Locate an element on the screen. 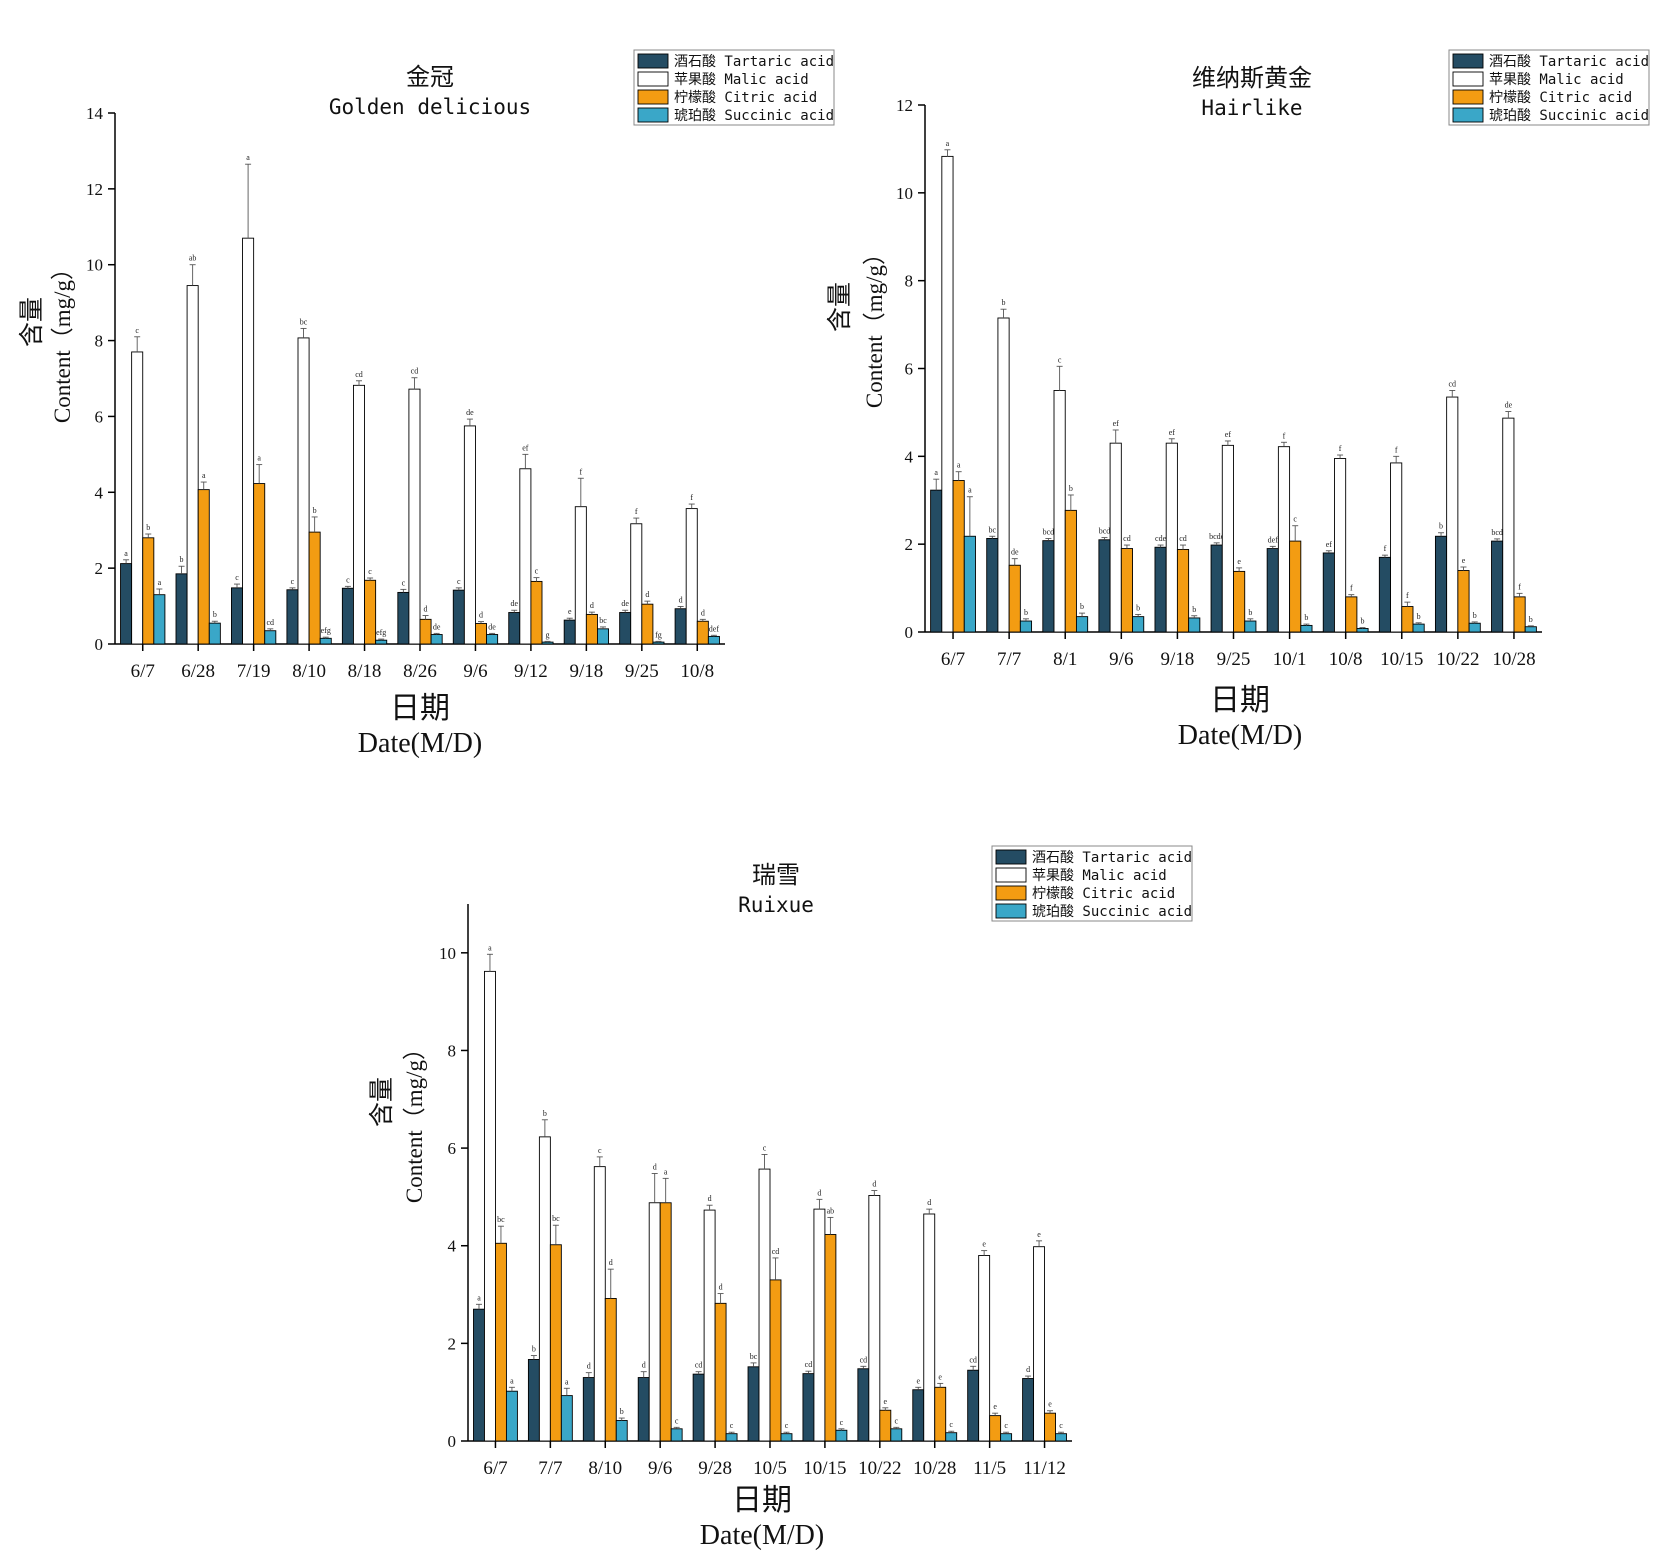 This screenshot has width=1654, height=1564. chart-subtitle: Ruixue is located at coordinates (776, 905).